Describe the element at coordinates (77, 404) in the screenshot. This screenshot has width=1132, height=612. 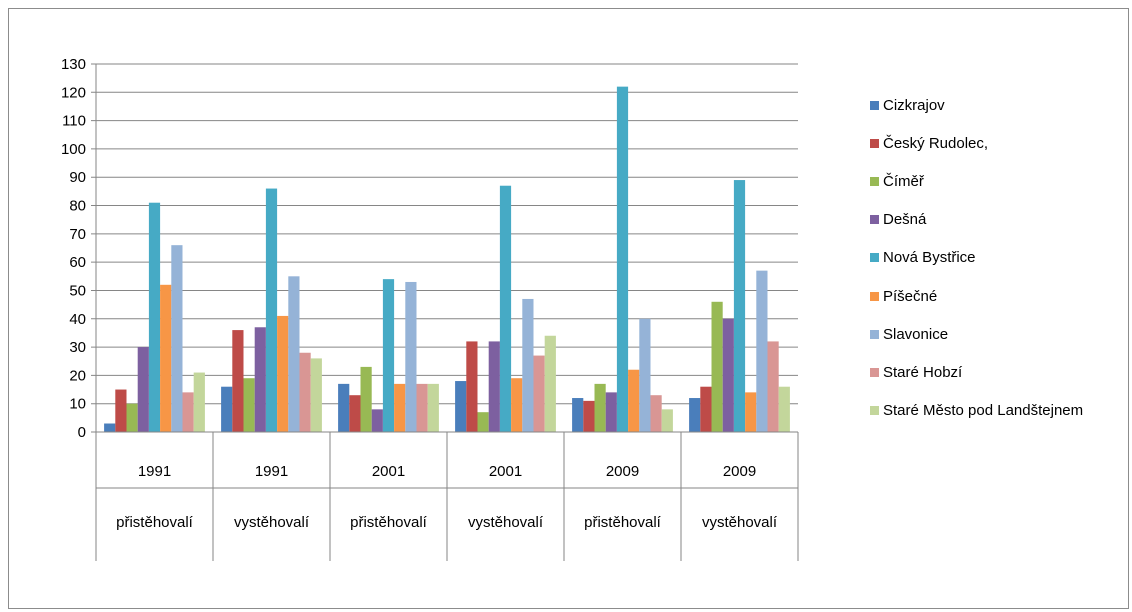
I see `y-tick-label: 10` at that location.